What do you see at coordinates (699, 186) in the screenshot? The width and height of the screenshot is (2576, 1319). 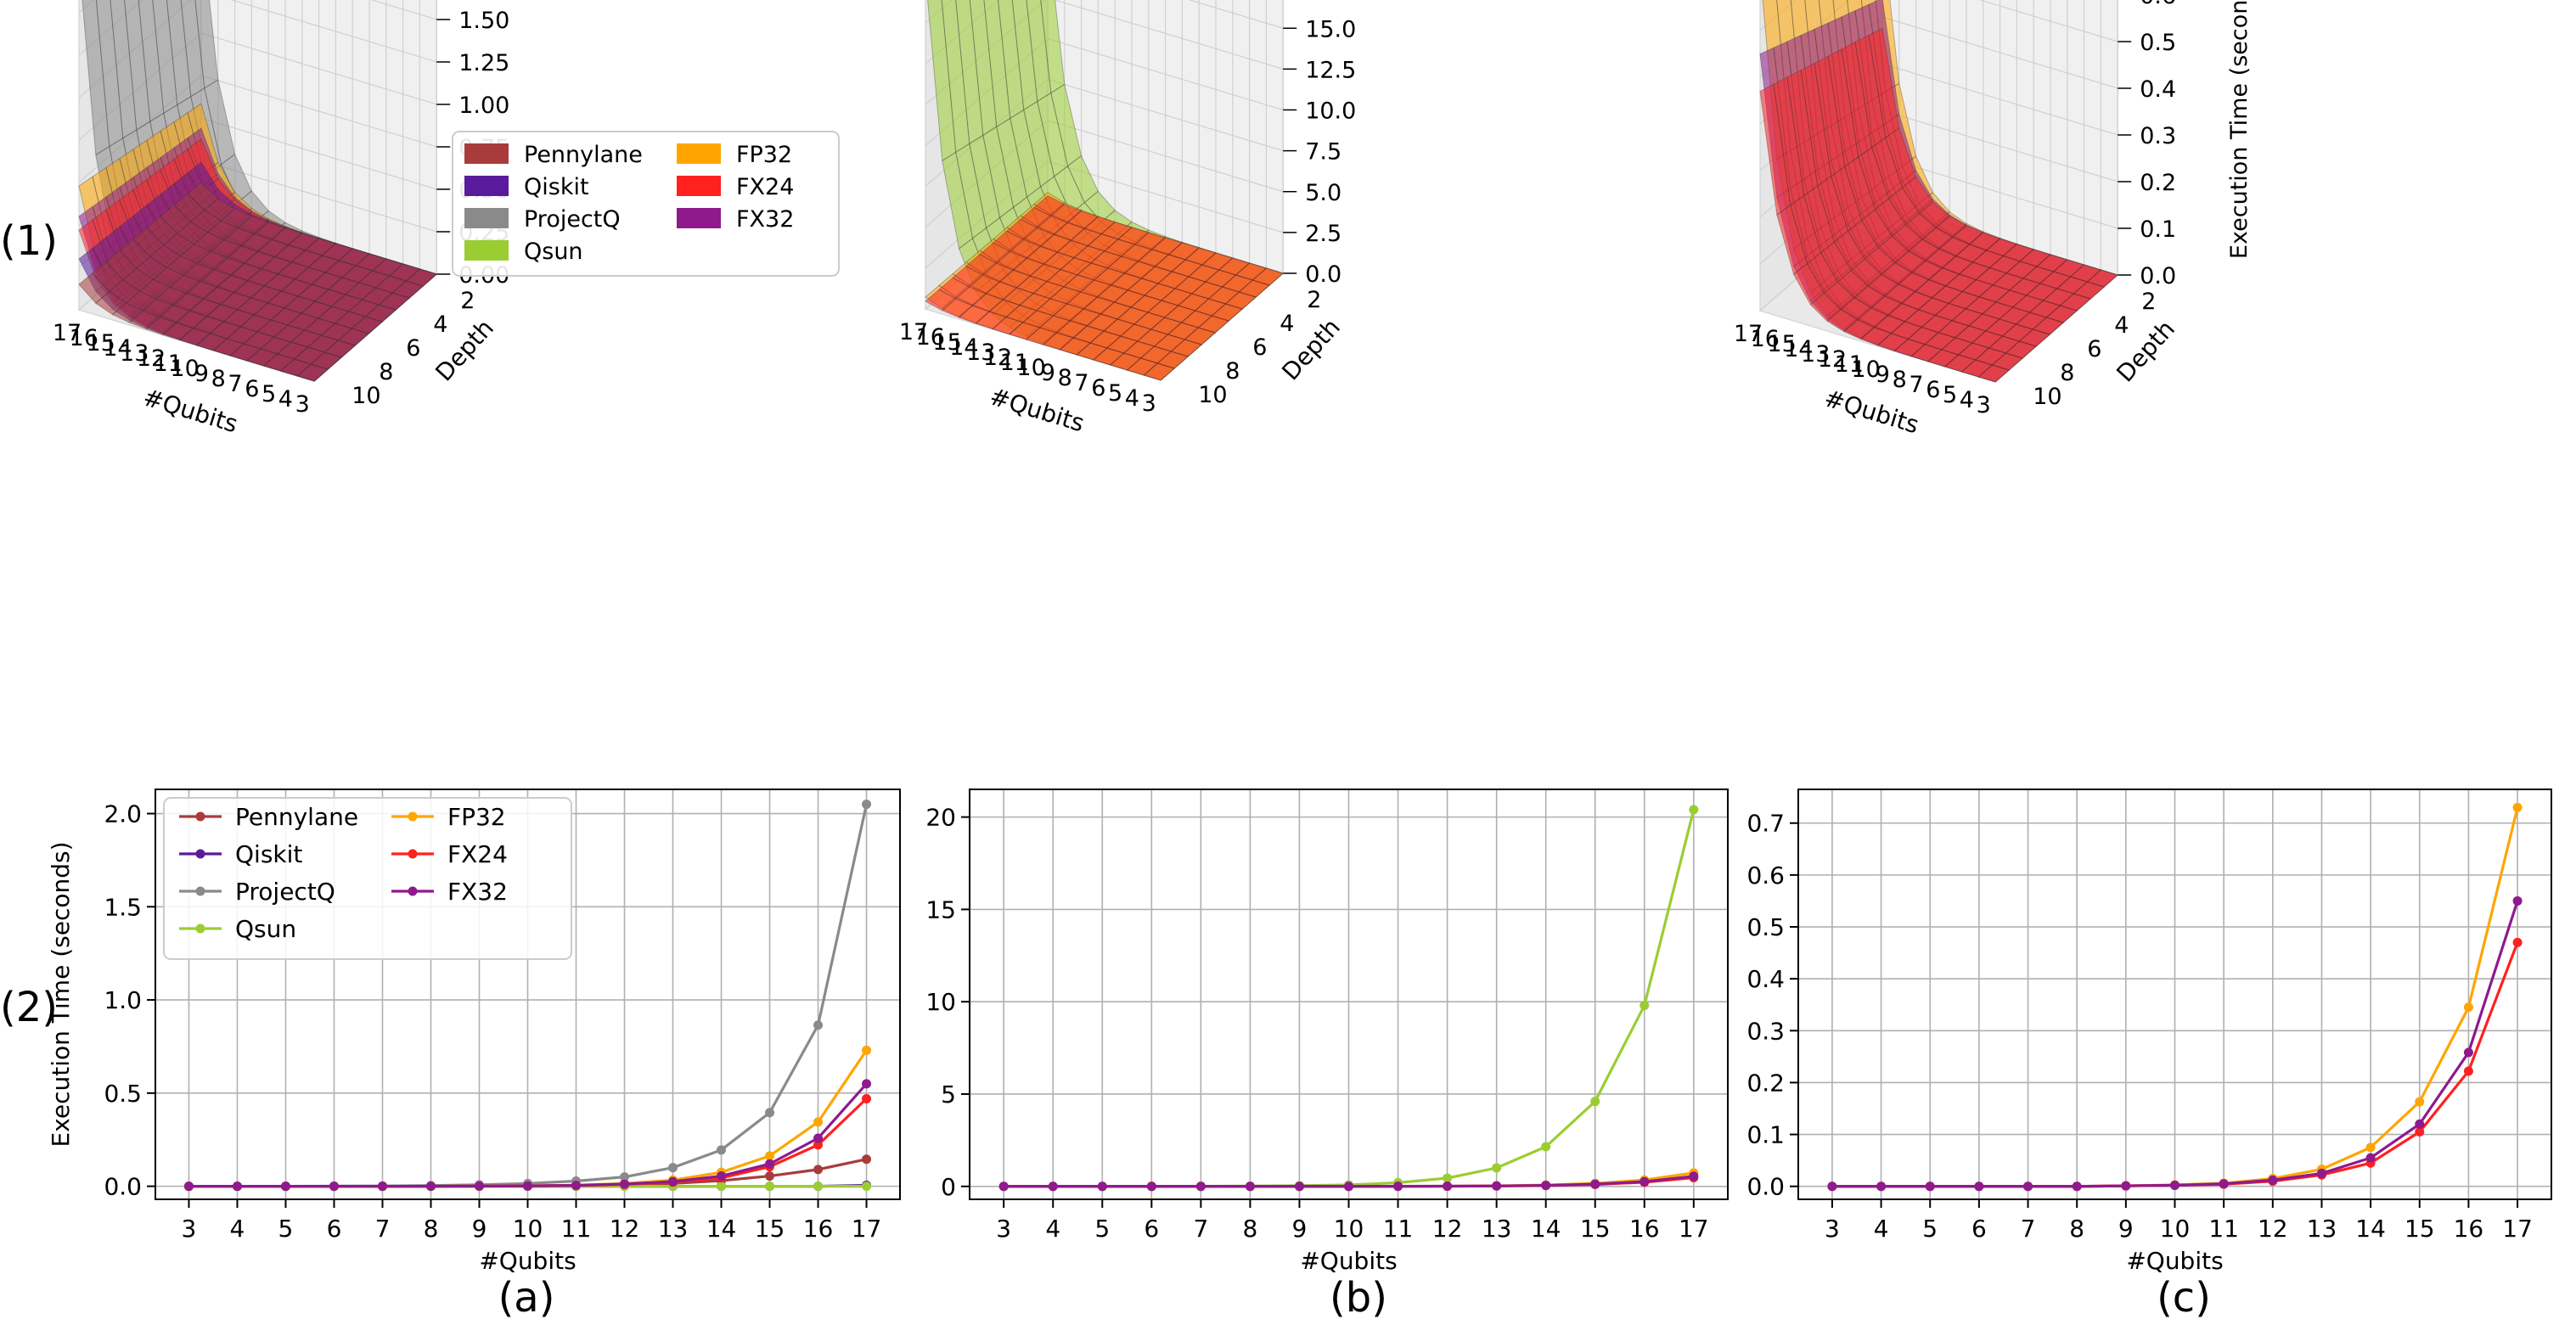 I see `legend-swatch-fx24` at bounding box center [699, 186].